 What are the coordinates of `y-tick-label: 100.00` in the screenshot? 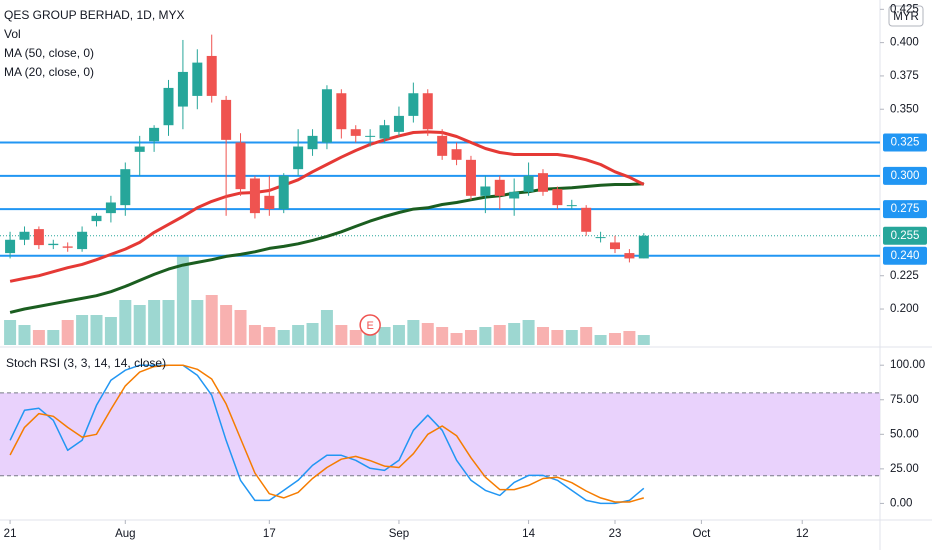 It's located at (907, 365).